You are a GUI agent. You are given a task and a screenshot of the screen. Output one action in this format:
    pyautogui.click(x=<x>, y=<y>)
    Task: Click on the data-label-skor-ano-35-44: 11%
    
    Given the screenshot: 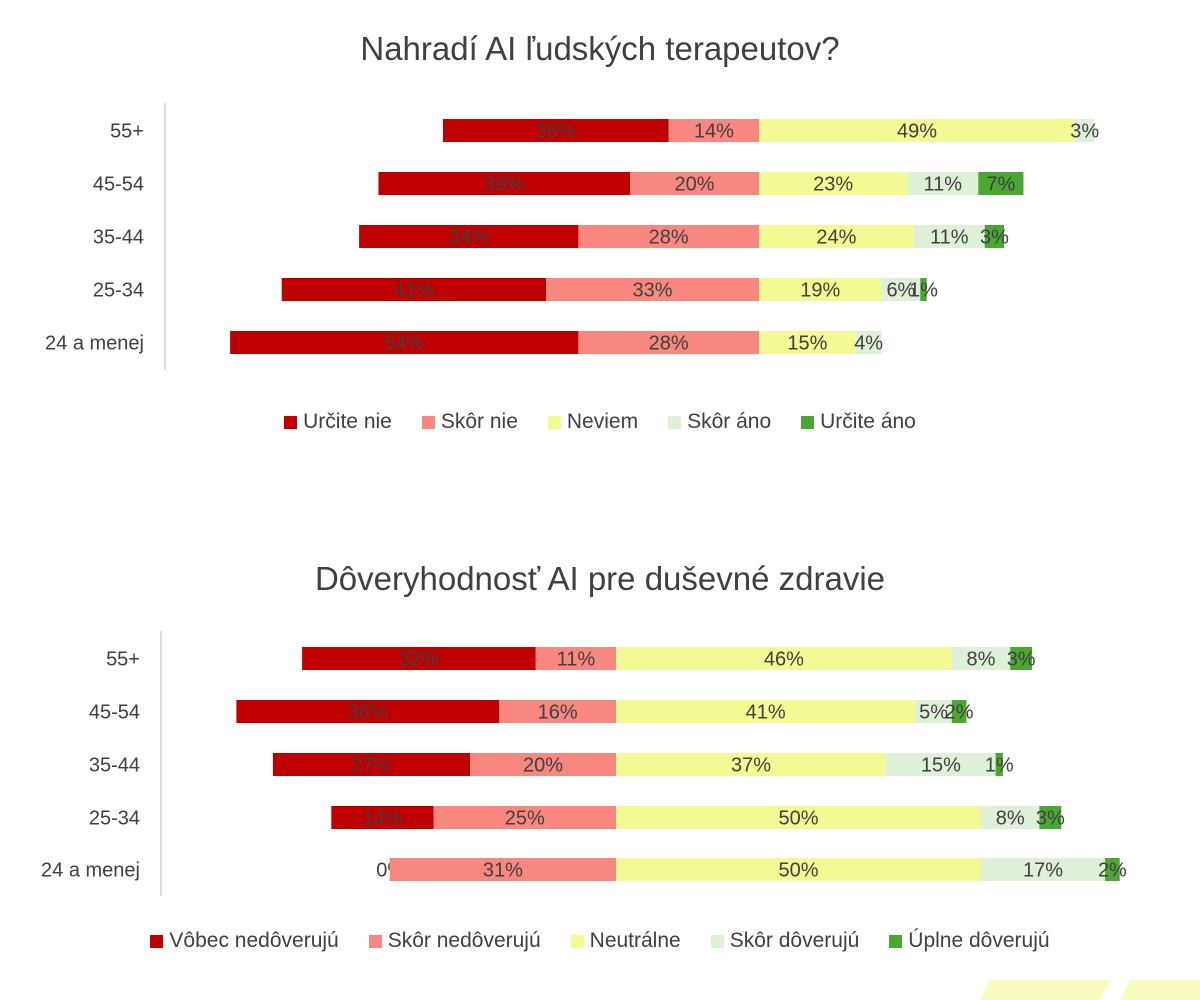 What is the action you would take?
    pyautogui.click(x=949, y=238)
    